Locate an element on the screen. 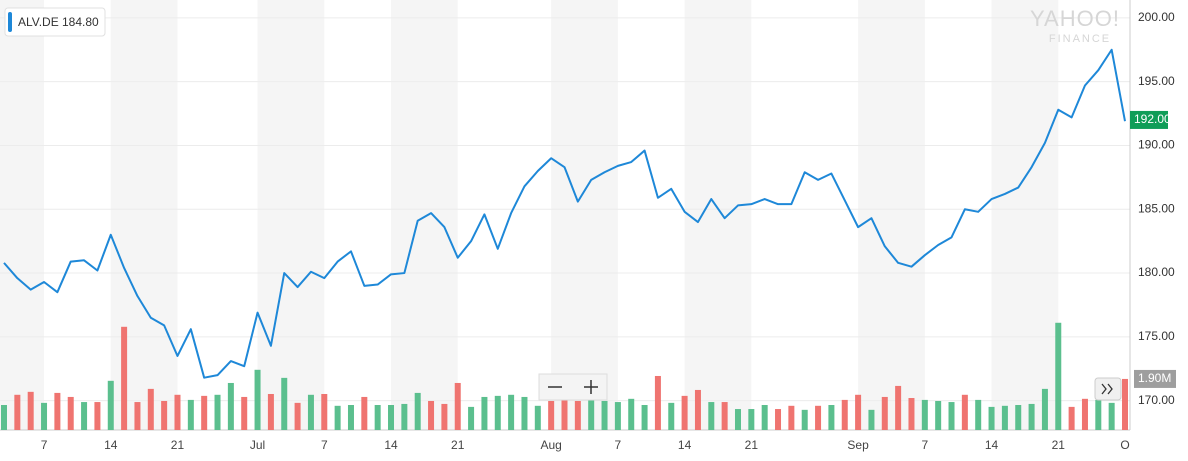 The image size is (1188, 461). watermark: FINANCE is located at coordinates (1080, 39).